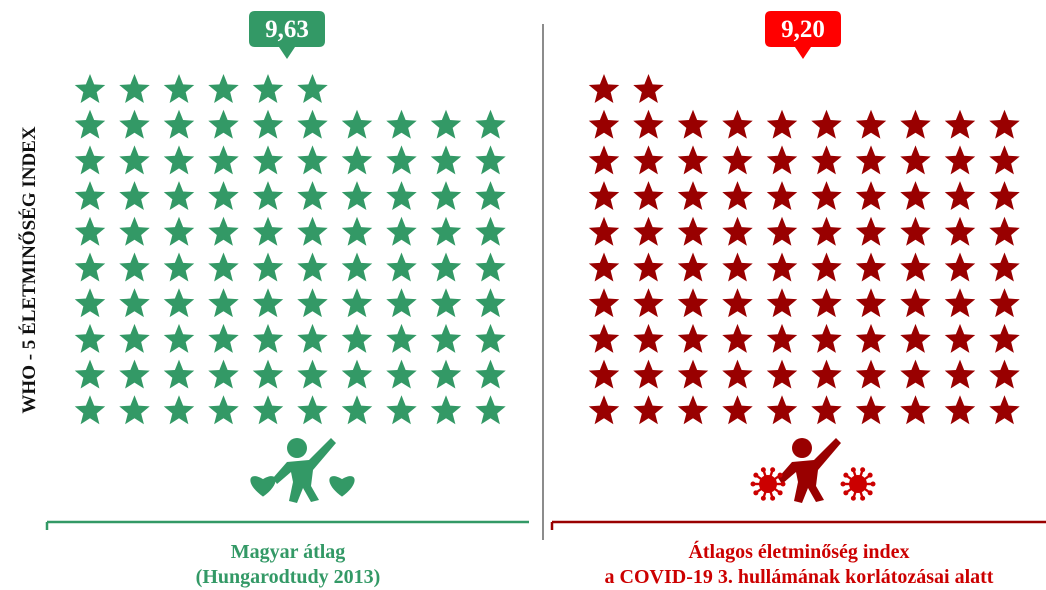  I want to click on bracket, so click(287, 525).